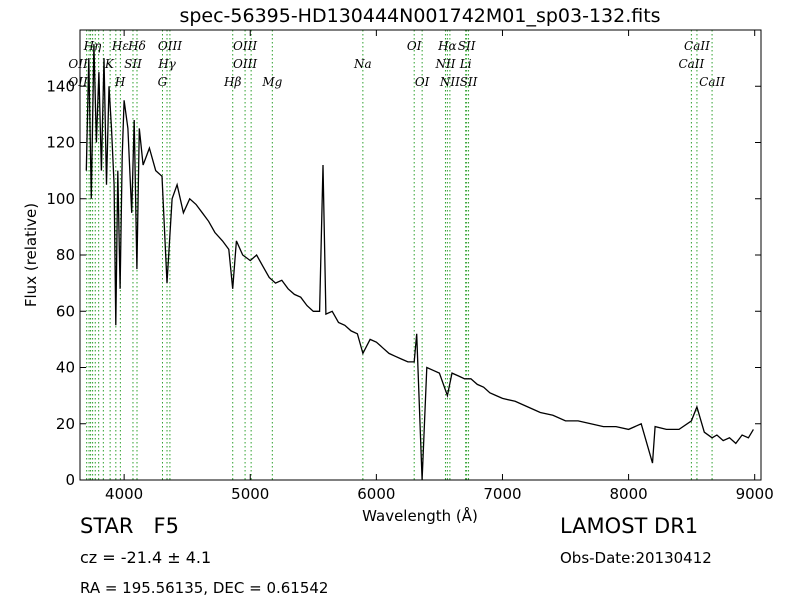 The image size is (800, 600). What do you see at coordinates (65, 424) in the screenshot?
I see `y-tick-label: 20` at bounding box center [65, 424].